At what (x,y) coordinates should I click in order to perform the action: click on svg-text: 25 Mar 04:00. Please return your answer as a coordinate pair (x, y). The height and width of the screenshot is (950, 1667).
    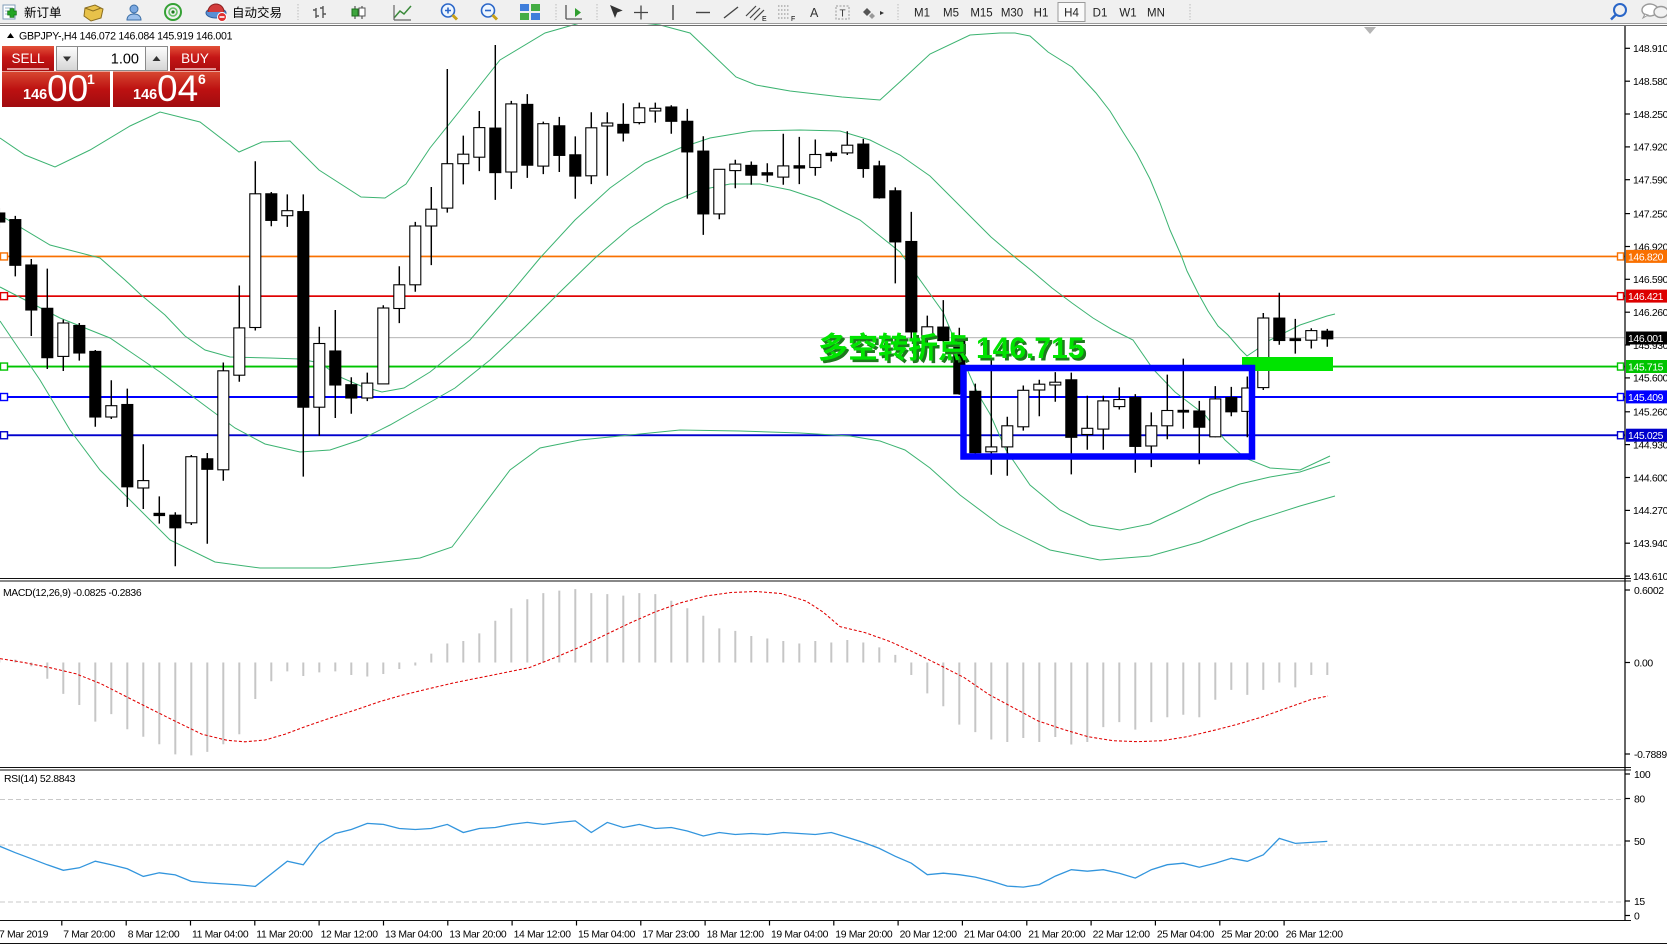
    Looking at the image, I should click on (1186, 935).